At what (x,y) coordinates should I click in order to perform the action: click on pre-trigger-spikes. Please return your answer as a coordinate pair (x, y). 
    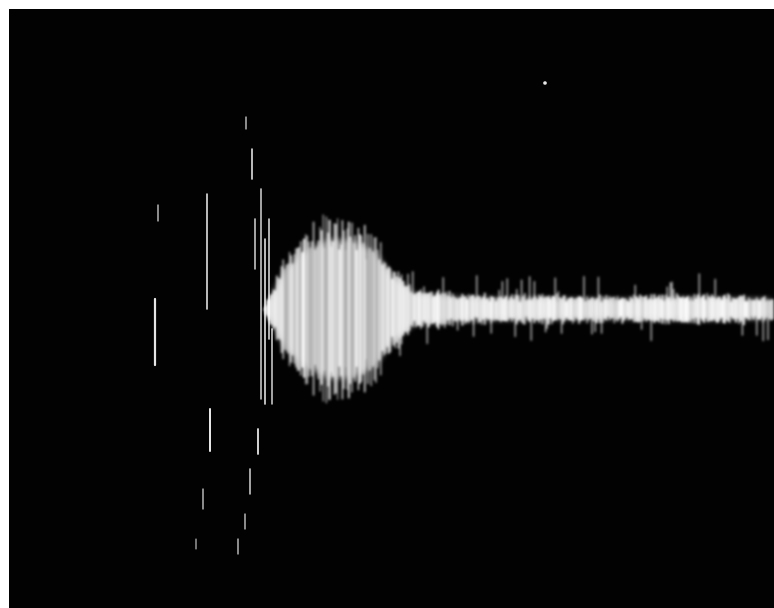
    Looking at the image, I should click on (213, 335).